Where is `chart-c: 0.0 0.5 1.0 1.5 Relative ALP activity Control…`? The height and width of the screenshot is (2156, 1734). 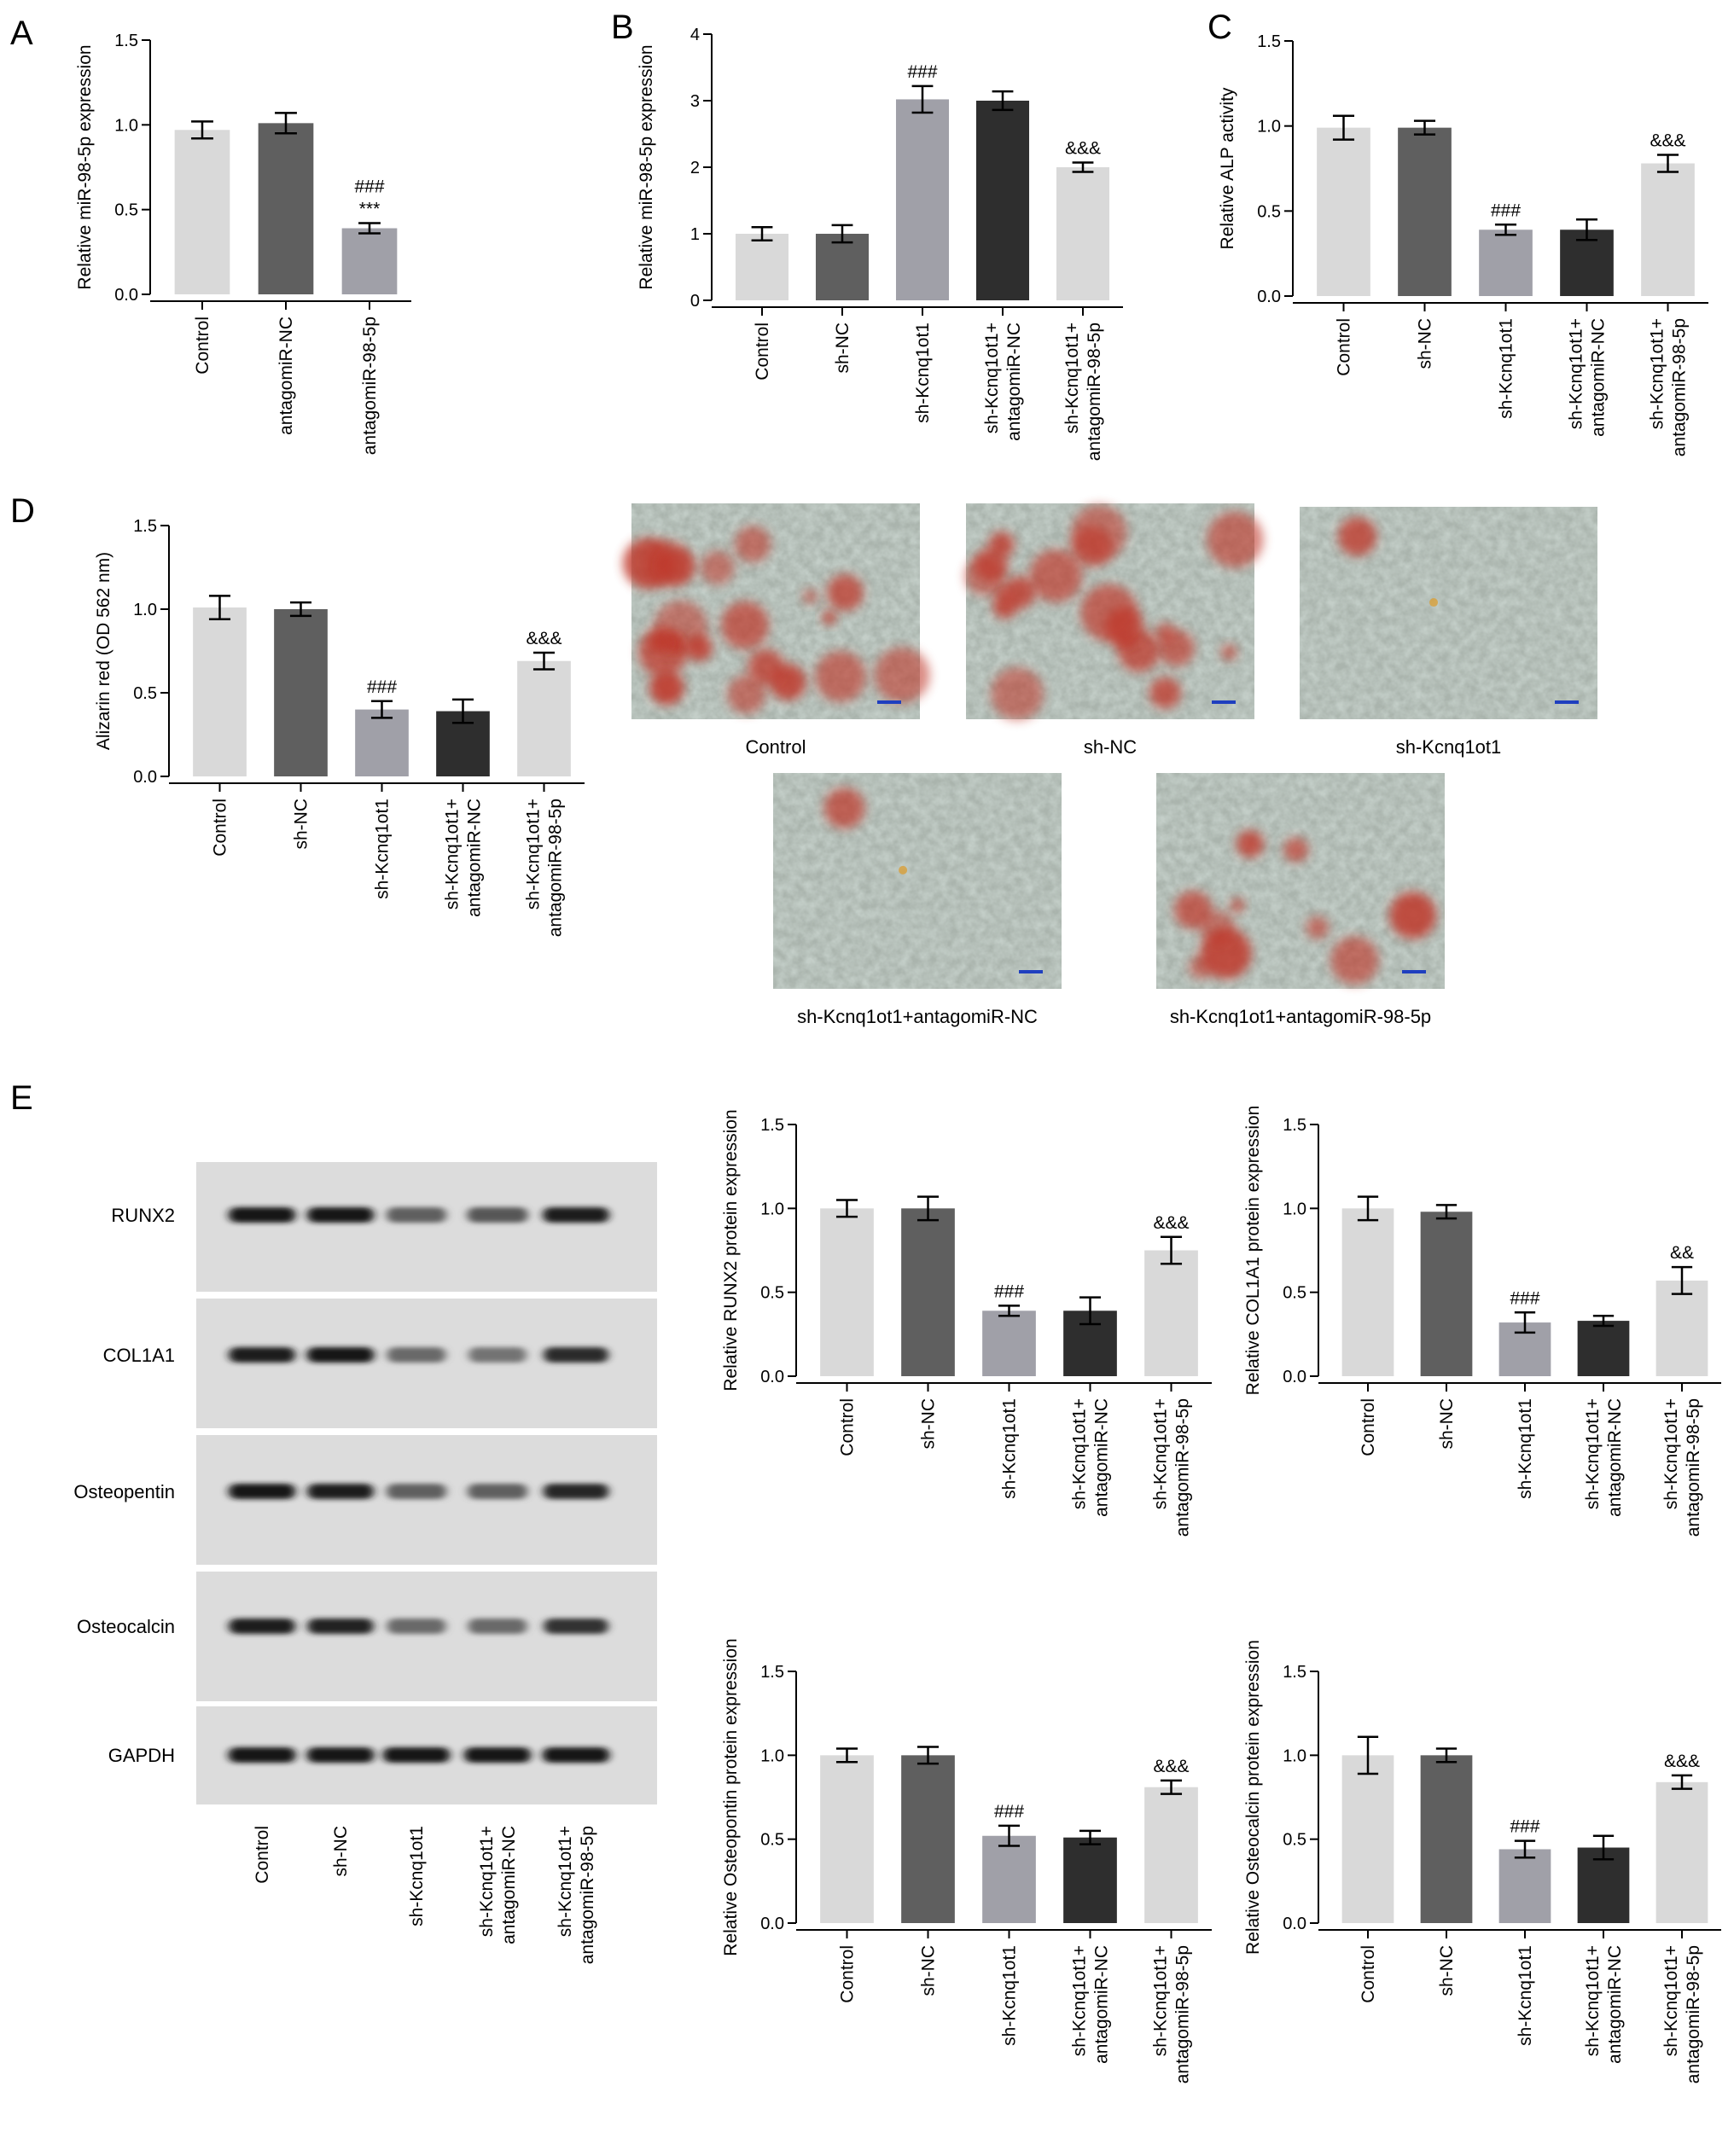 chart-c: 0.0 0.5 1.0 1.5 Relative ALP activity Control… is located at coordinates (1463, 244).